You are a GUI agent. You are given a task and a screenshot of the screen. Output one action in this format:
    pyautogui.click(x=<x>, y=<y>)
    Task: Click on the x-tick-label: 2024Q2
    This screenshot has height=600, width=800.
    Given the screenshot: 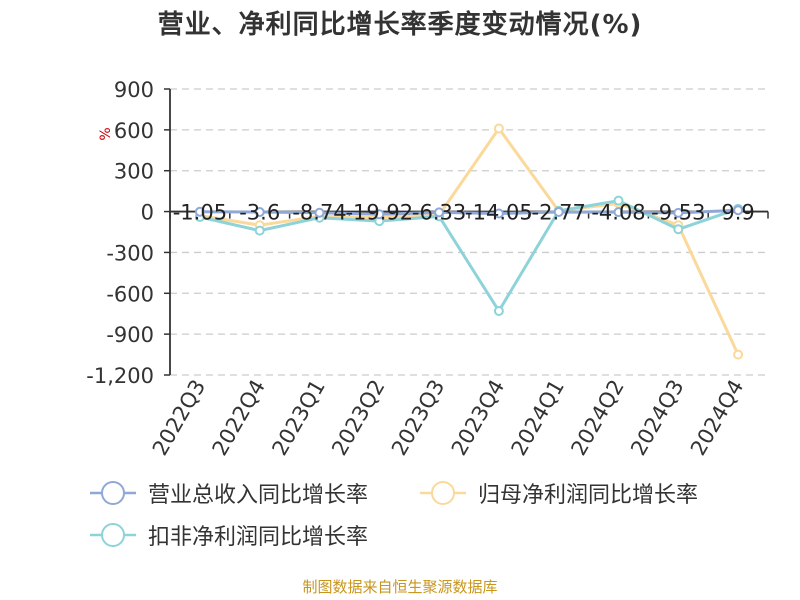 What is the action you would take?
    pyautogui.click(x=597, y=418)
    